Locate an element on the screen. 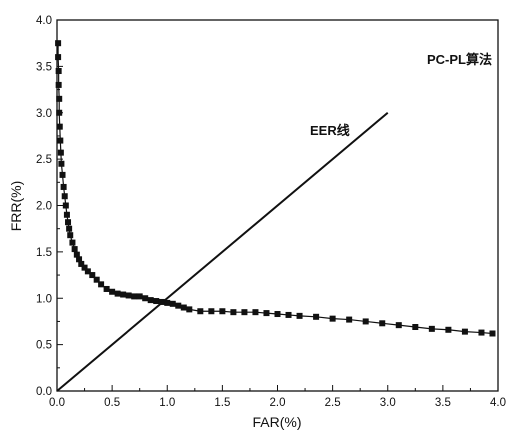 The width and height of the screenshot is (532, 442). y-tick-label: 0.5 is located at coordinates (44, 346).